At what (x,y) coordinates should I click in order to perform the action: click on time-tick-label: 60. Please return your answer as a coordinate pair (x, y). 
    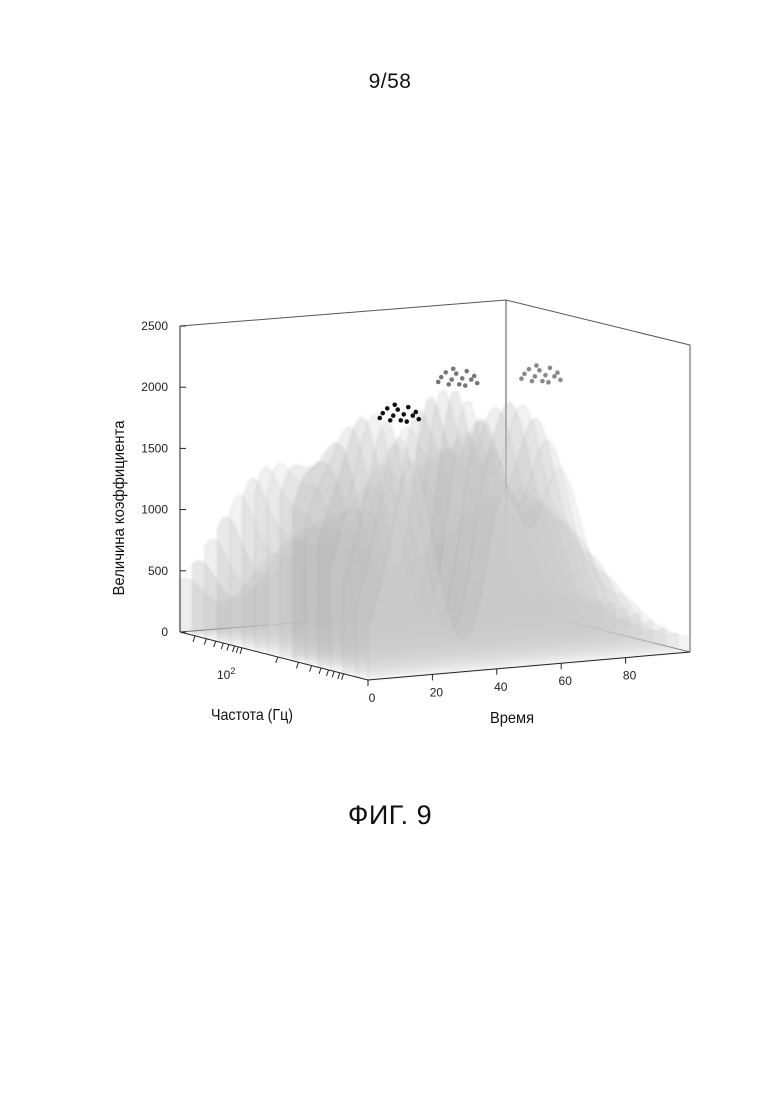
    Looking at the image, I should click on (566, 681).